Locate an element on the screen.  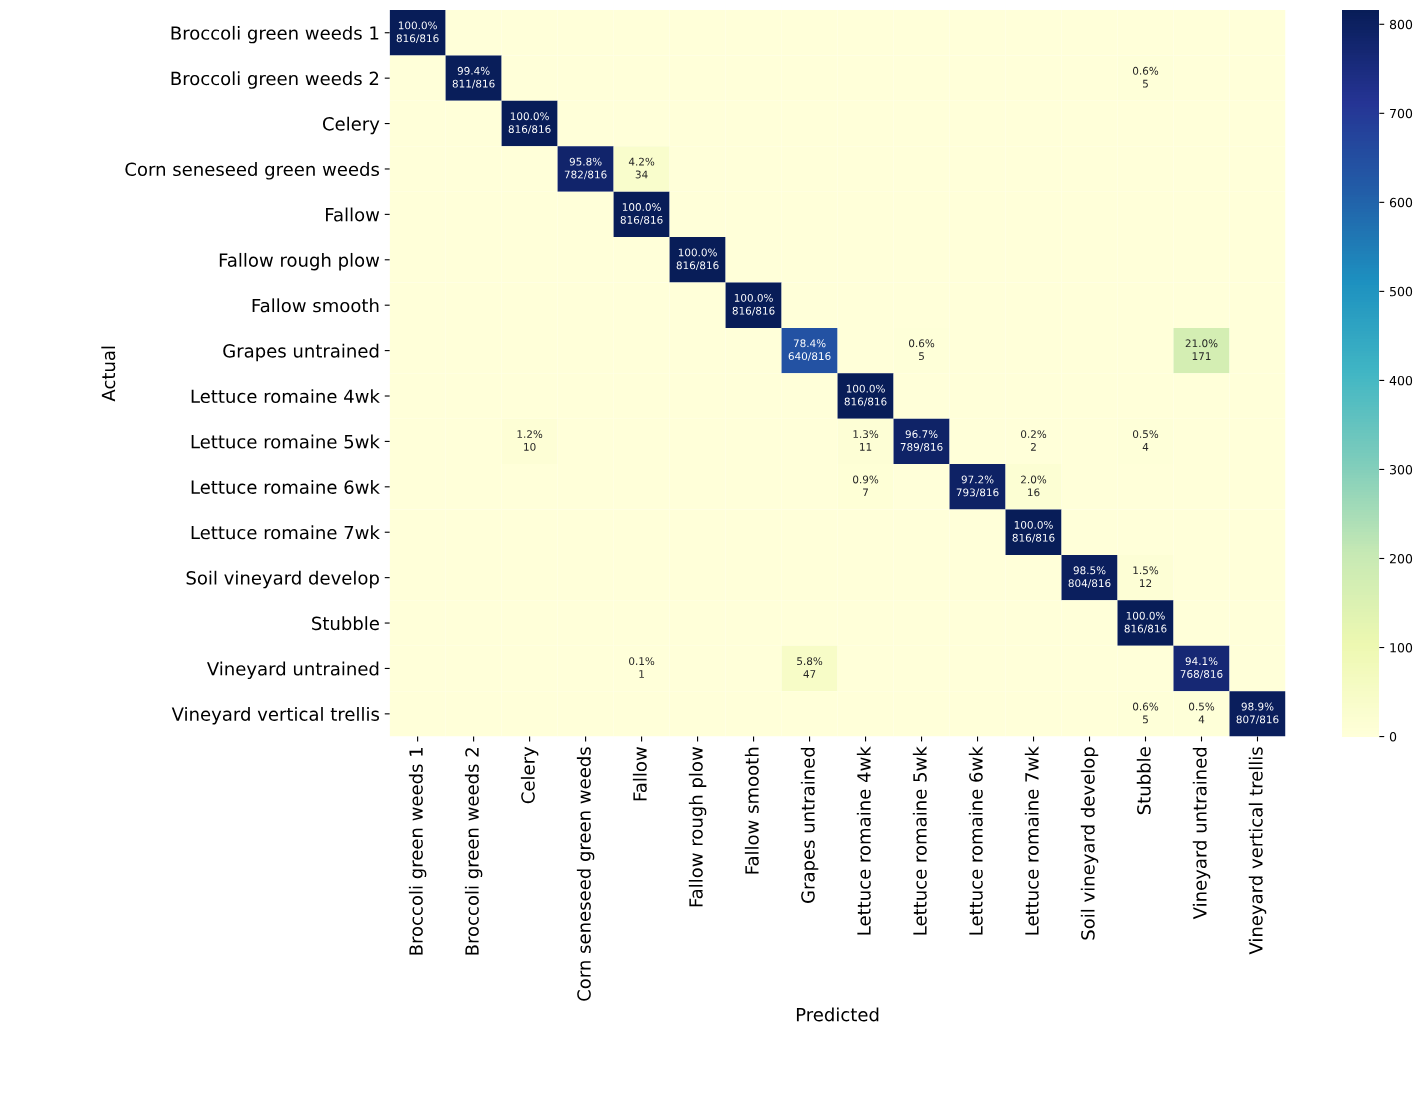
color-bar-label: 800 is located at coordinates (1401, 24).